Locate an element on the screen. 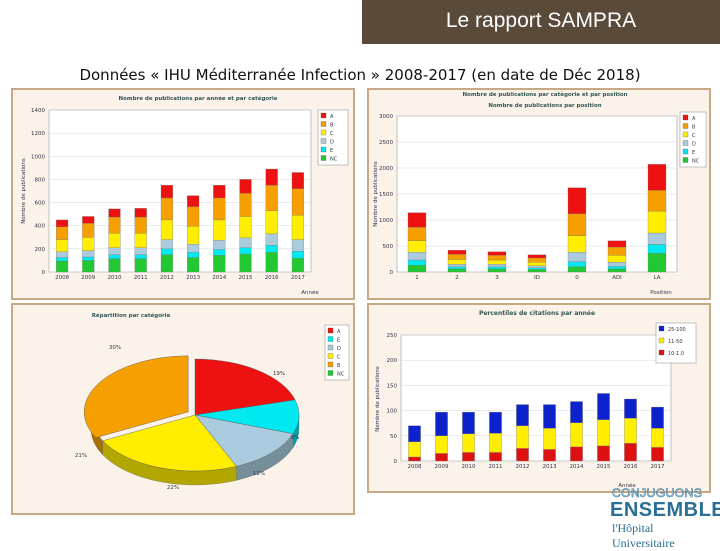 The height and width of the screenshot is (551, 720). pie-data-label: 30% is located at coordinates (115, 348).